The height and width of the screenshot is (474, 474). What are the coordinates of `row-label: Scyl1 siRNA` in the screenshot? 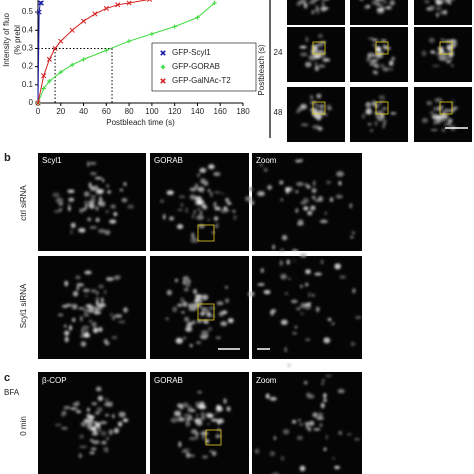 It's located at (23, 305).